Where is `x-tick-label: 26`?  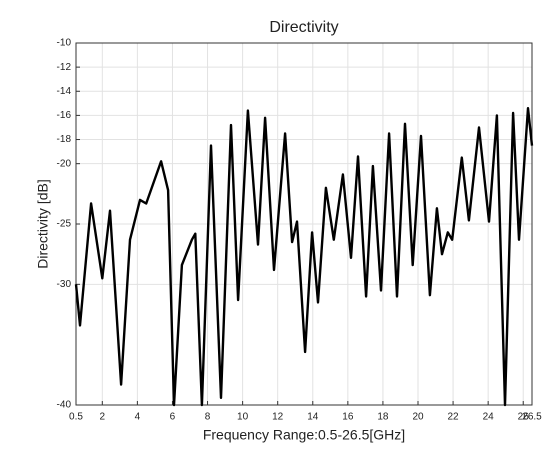 x-tick-label: 26 is located at coordinates (524, 417).